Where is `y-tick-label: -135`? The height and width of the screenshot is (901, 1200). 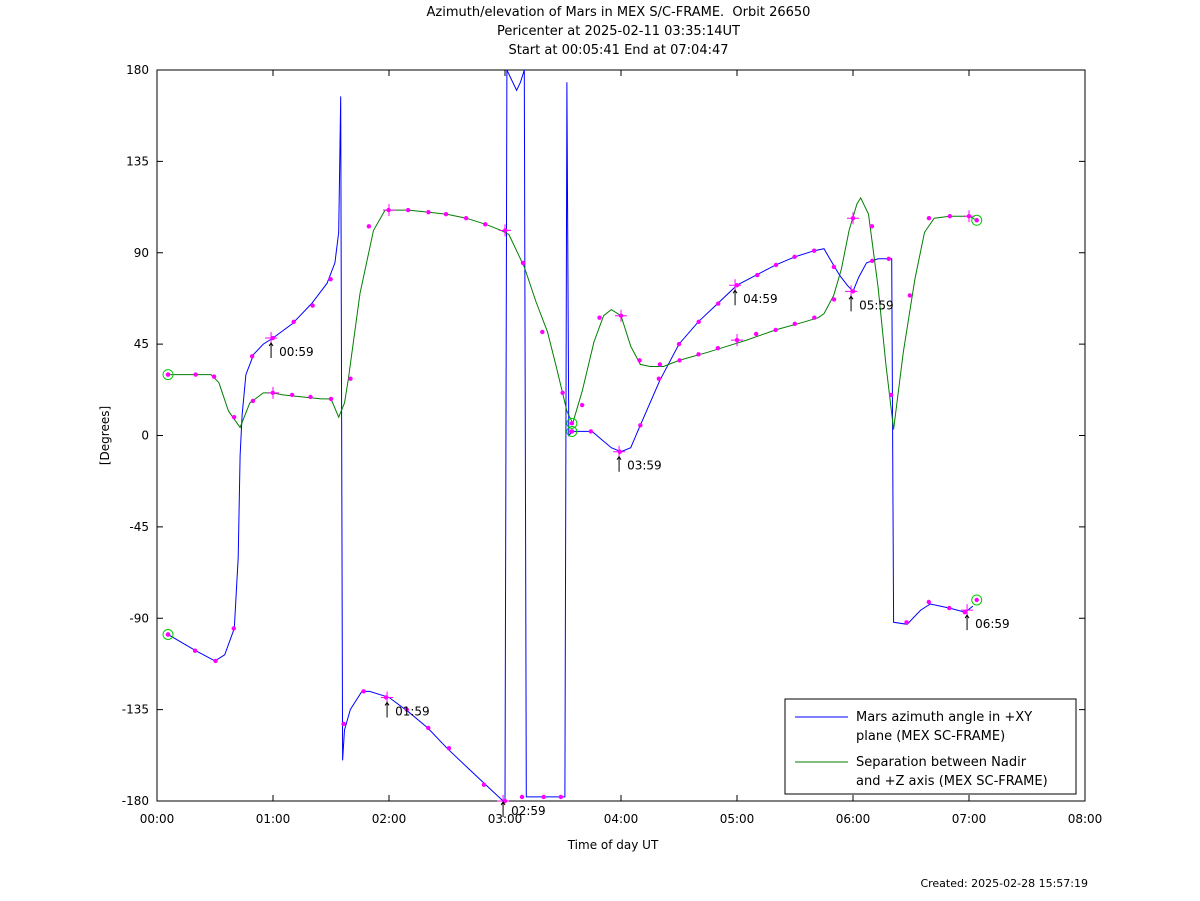
y-tick-label: -135 is located at coordinates (135, 710).